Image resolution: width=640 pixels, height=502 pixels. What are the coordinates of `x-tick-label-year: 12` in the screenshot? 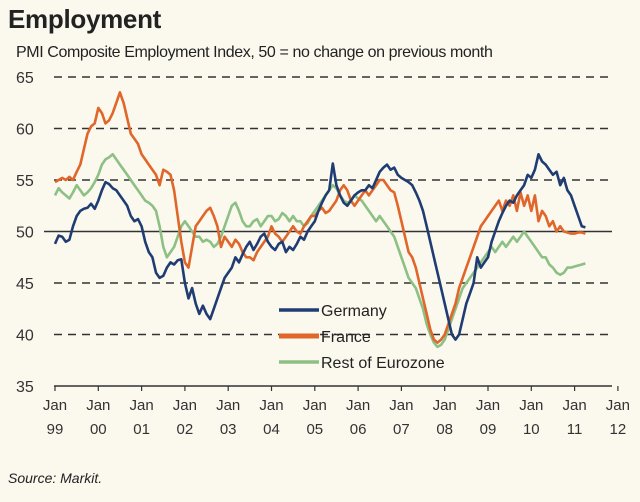 It's located at (618, 429).